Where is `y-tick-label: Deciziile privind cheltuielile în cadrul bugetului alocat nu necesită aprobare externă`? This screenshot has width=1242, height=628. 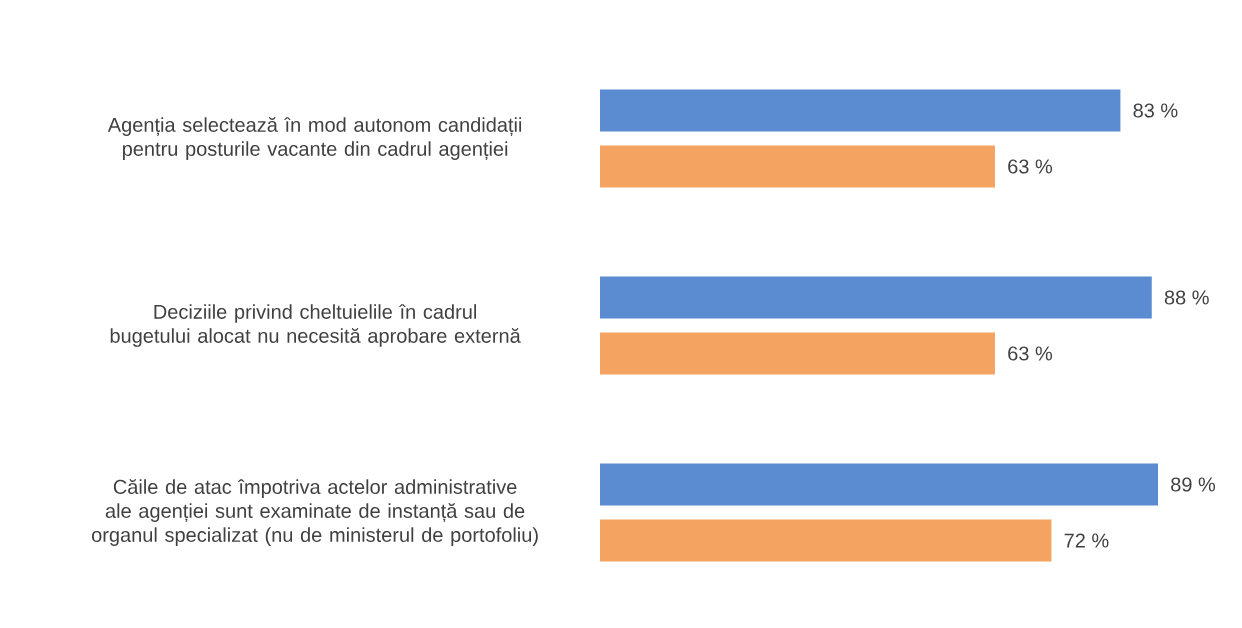 y-tick-label: Deciziile privind cheltuielile în cadrul bugetului alocat nu necesită aprobare externă is located at coordinates (315, 325).